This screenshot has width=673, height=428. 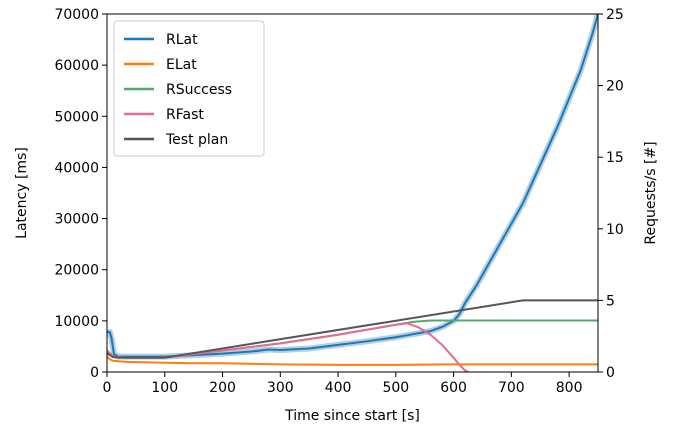 What do you see at coordinates (615, 230) in the screenshot?
I see `y2-tick-label: 10` at bounding box center [615, 230].